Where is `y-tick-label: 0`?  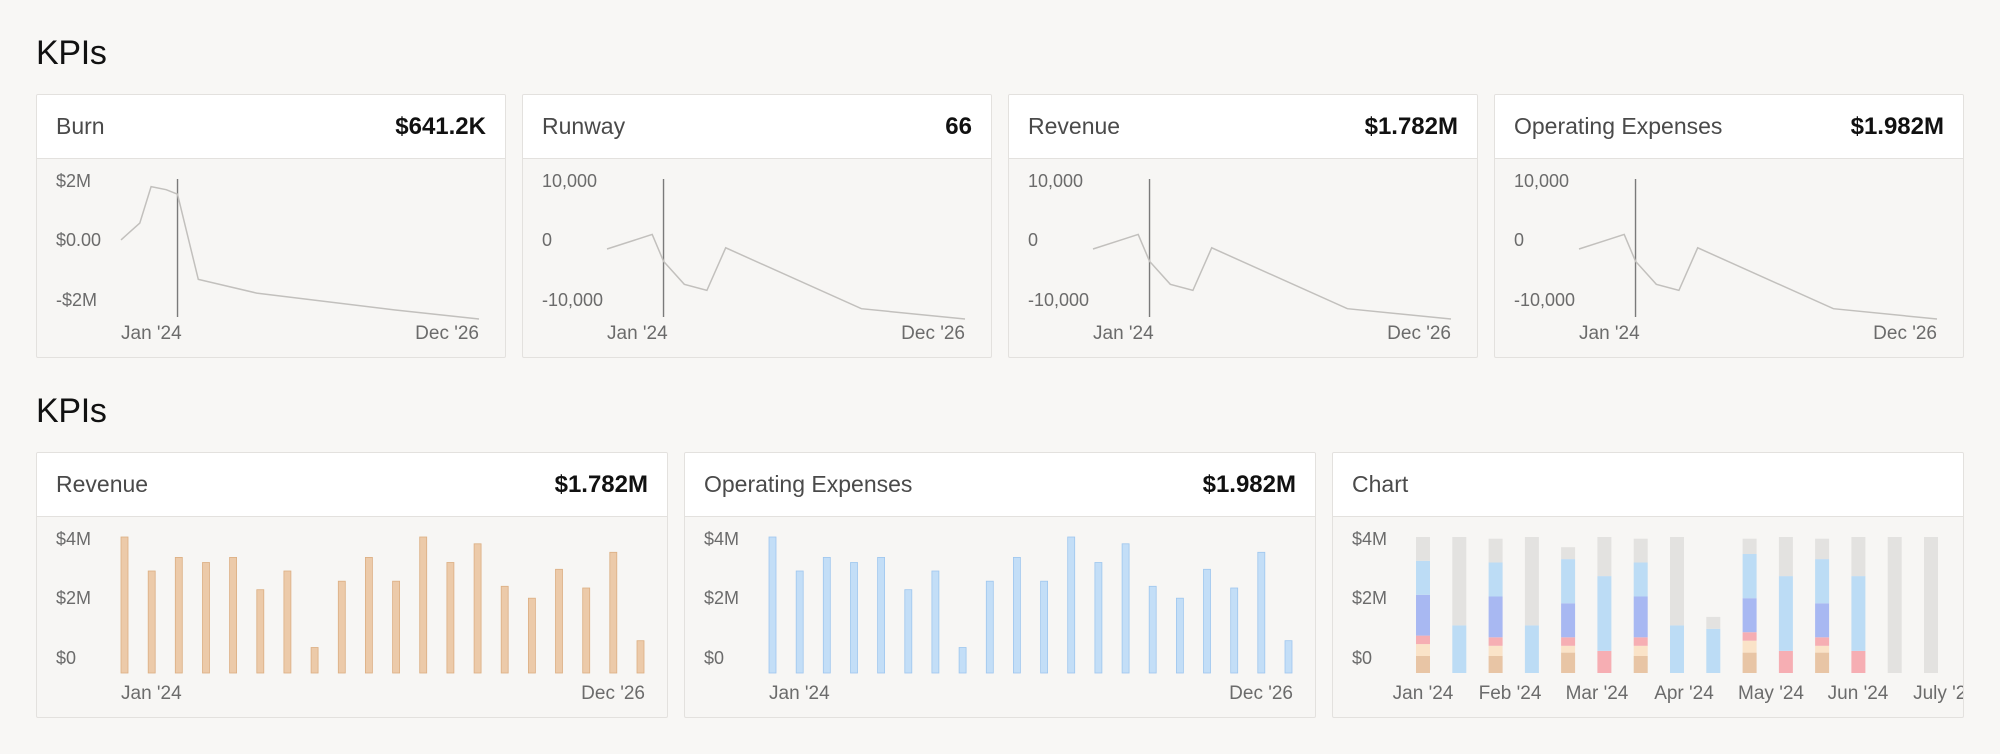 y-tick-label: 0 is located at coordinates (1519, 240).